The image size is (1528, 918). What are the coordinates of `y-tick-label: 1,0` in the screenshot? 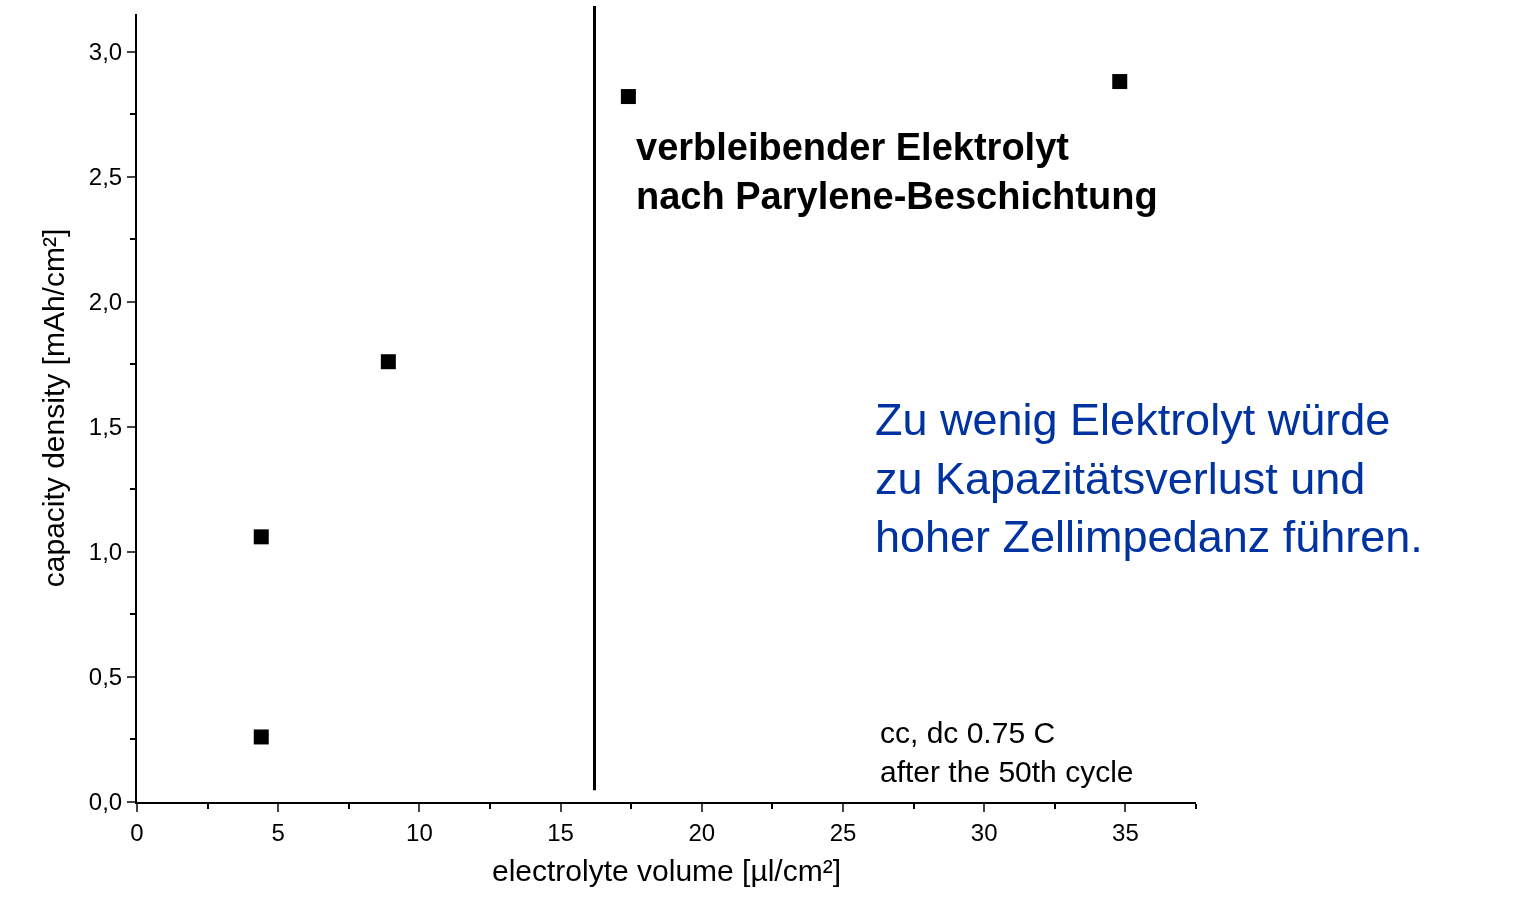 It's located at (105, 552).